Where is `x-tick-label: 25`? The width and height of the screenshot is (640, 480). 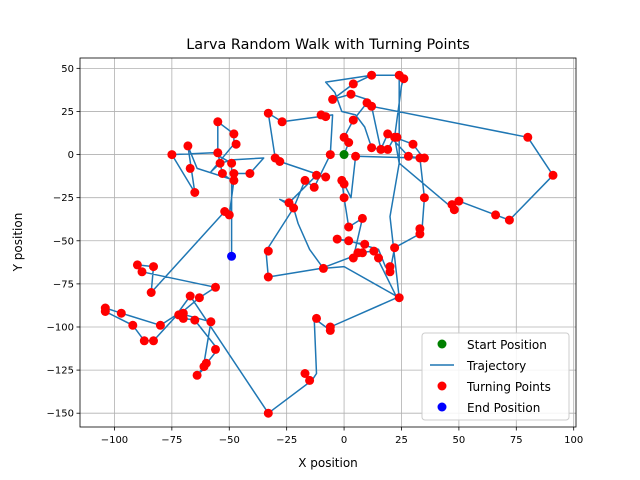 x-tick-label: 25 is located at coordinates (401, 440).